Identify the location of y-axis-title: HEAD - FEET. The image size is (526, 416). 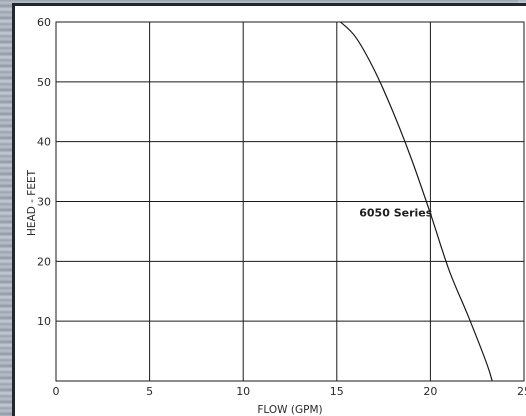
(32, 202).